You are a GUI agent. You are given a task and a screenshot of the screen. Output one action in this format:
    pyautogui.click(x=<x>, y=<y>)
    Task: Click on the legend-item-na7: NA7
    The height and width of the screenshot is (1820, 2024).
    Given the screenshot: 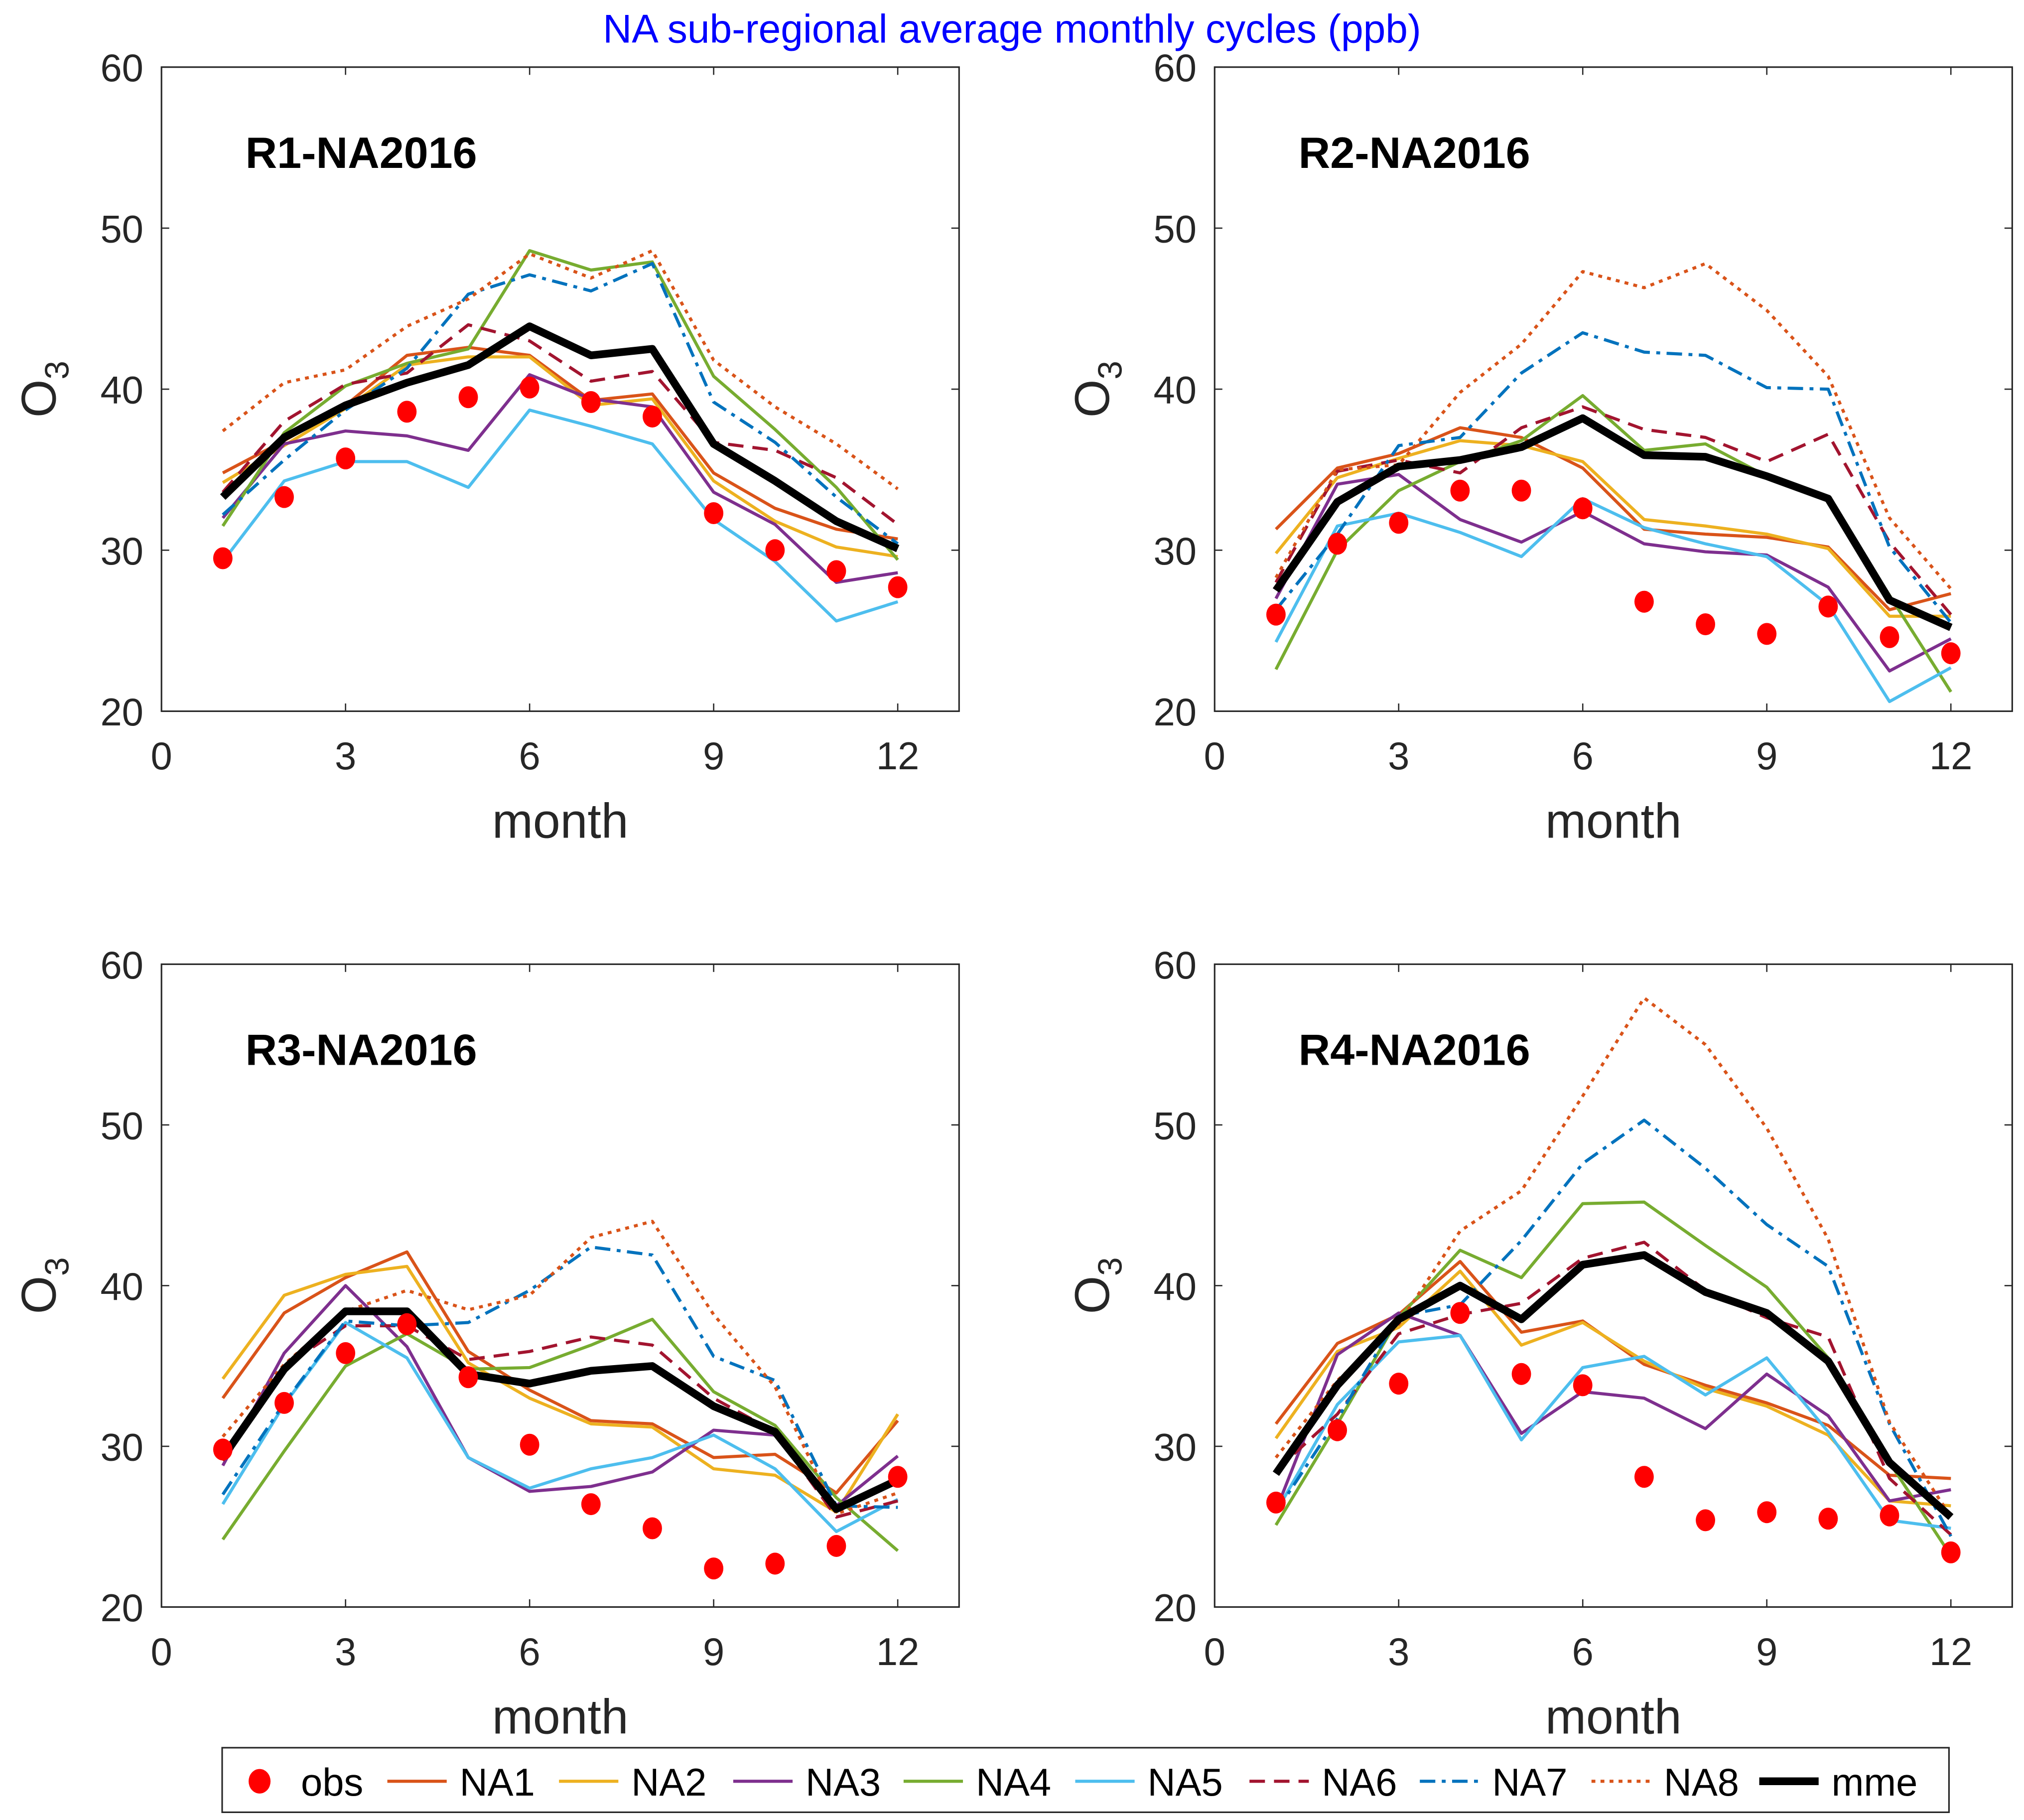 What is the action you would take?
    pyautogui.click(x=1493, y=1782)
    